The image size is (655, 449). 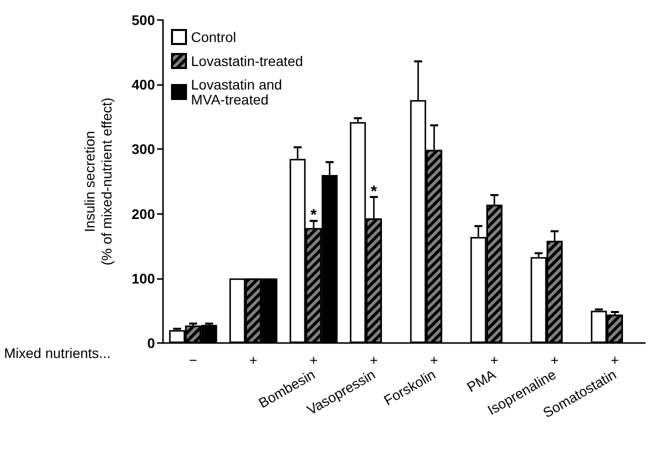 What do you see at coordinates (144, 84) in the screenshot?
I see `y-tick-label: 400` at bounding box center [144, 84].